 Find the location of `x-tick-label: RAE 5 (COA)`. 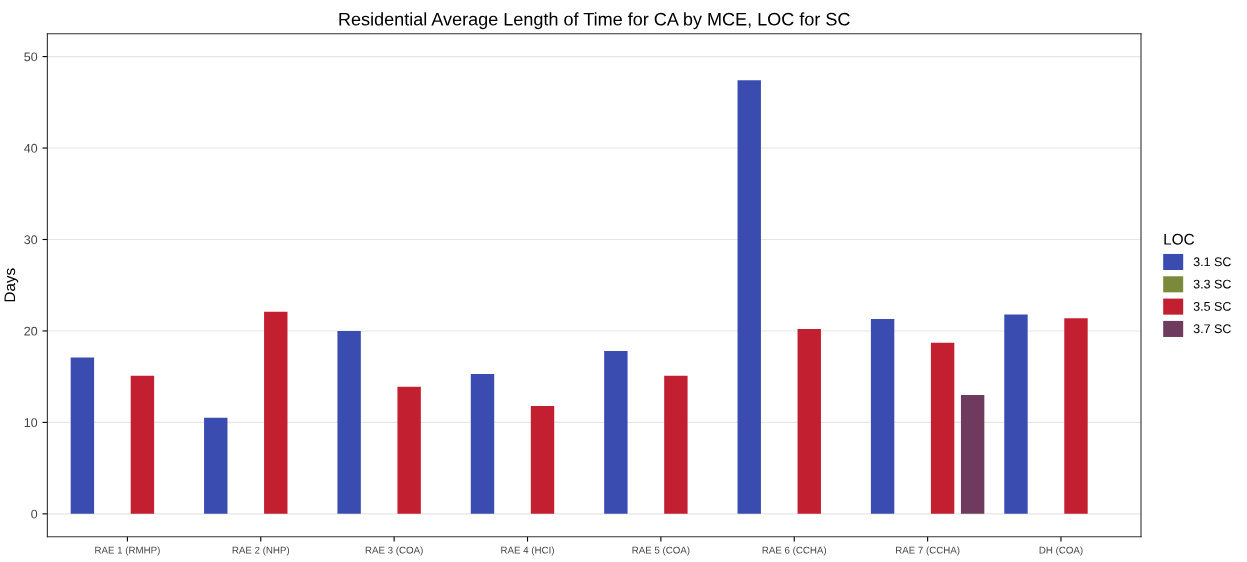

x-tick-label: RAE 5 (COA) is located at coordinates (661, 551).